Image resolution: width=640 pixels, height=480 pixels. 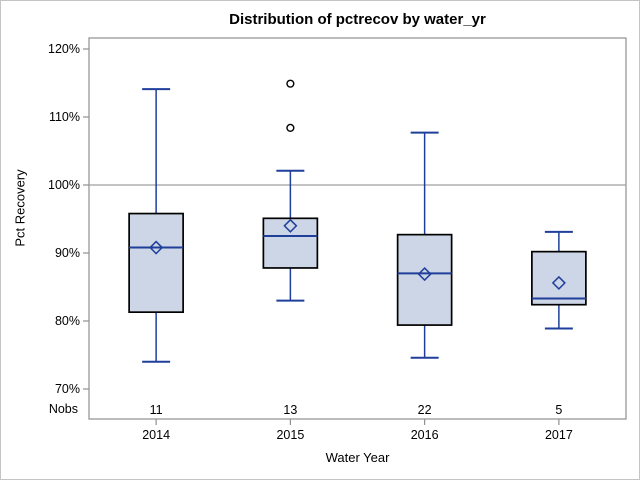 I want to click on box-2017, so click(x=559, y=278).